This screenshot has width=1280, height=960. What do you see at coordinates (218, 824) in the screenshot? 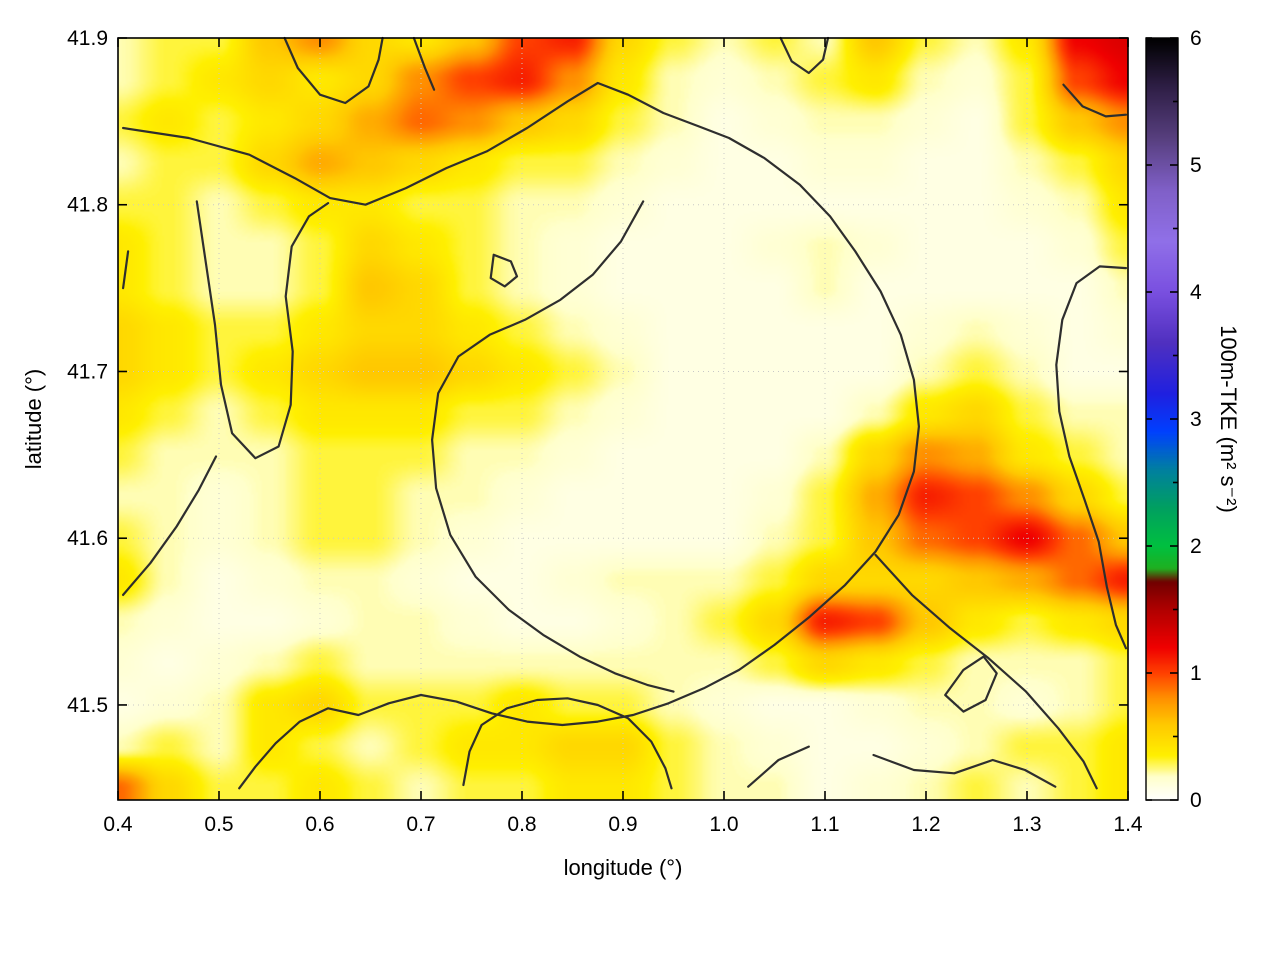
I see `x-tick-label: 0.5` at bounding box center [218, 824].